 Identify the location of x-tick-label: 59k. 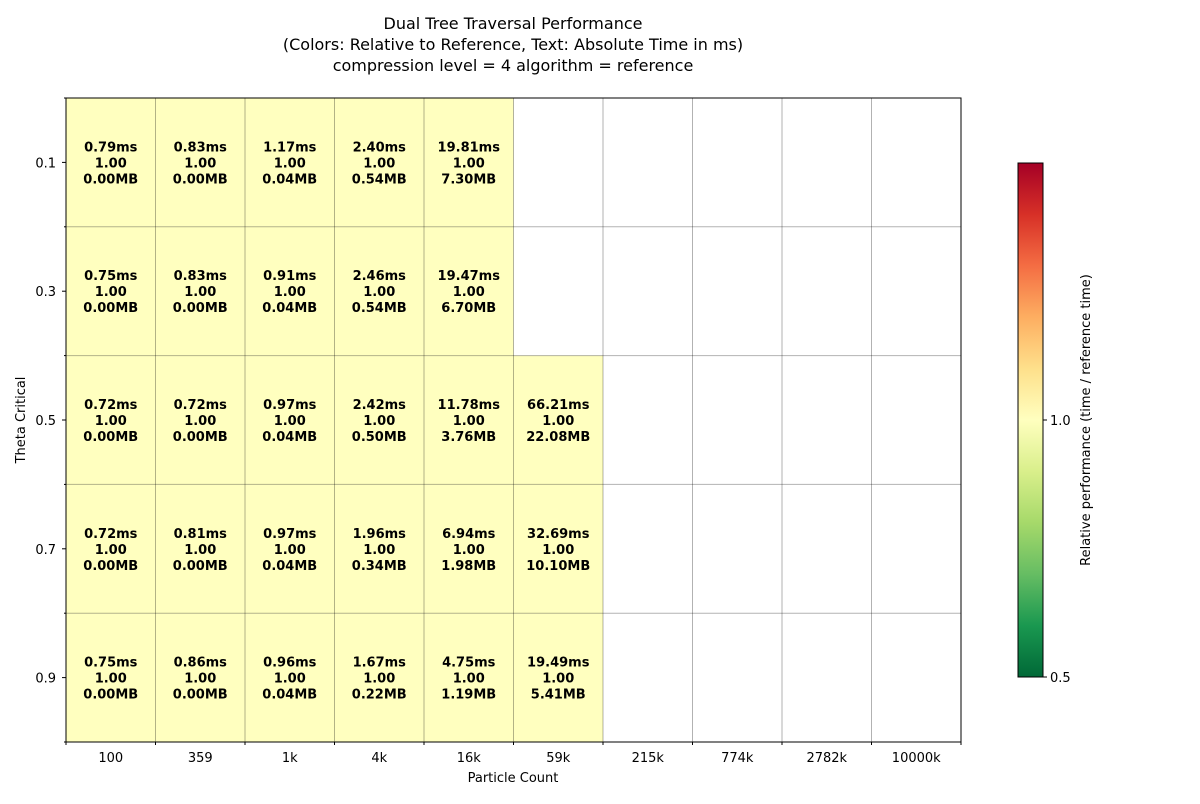
(558, 758).